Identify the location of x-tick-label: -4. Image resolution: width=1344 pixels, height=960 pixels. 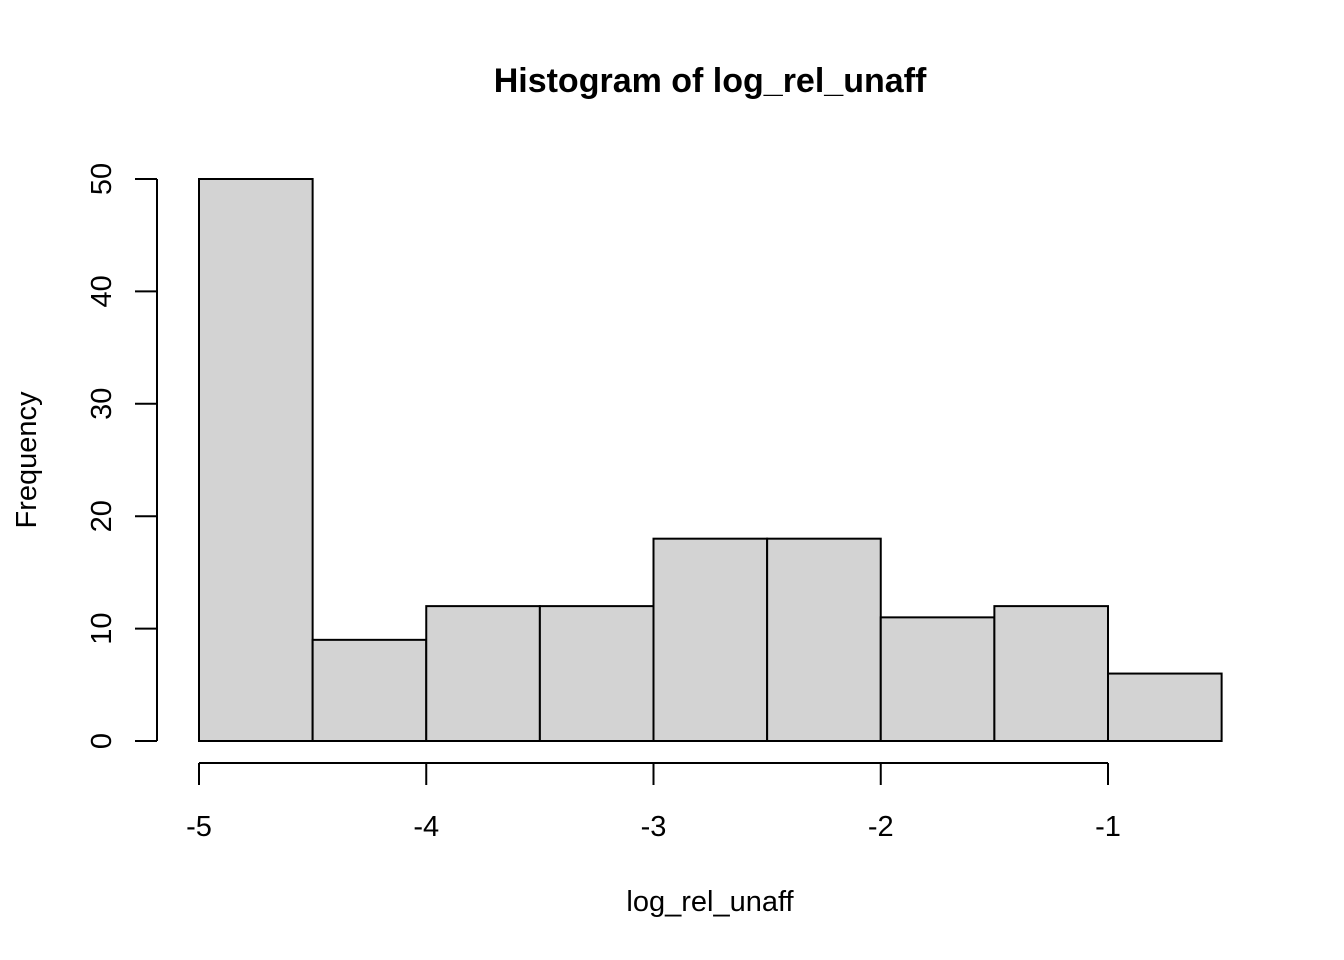
(426, 827).